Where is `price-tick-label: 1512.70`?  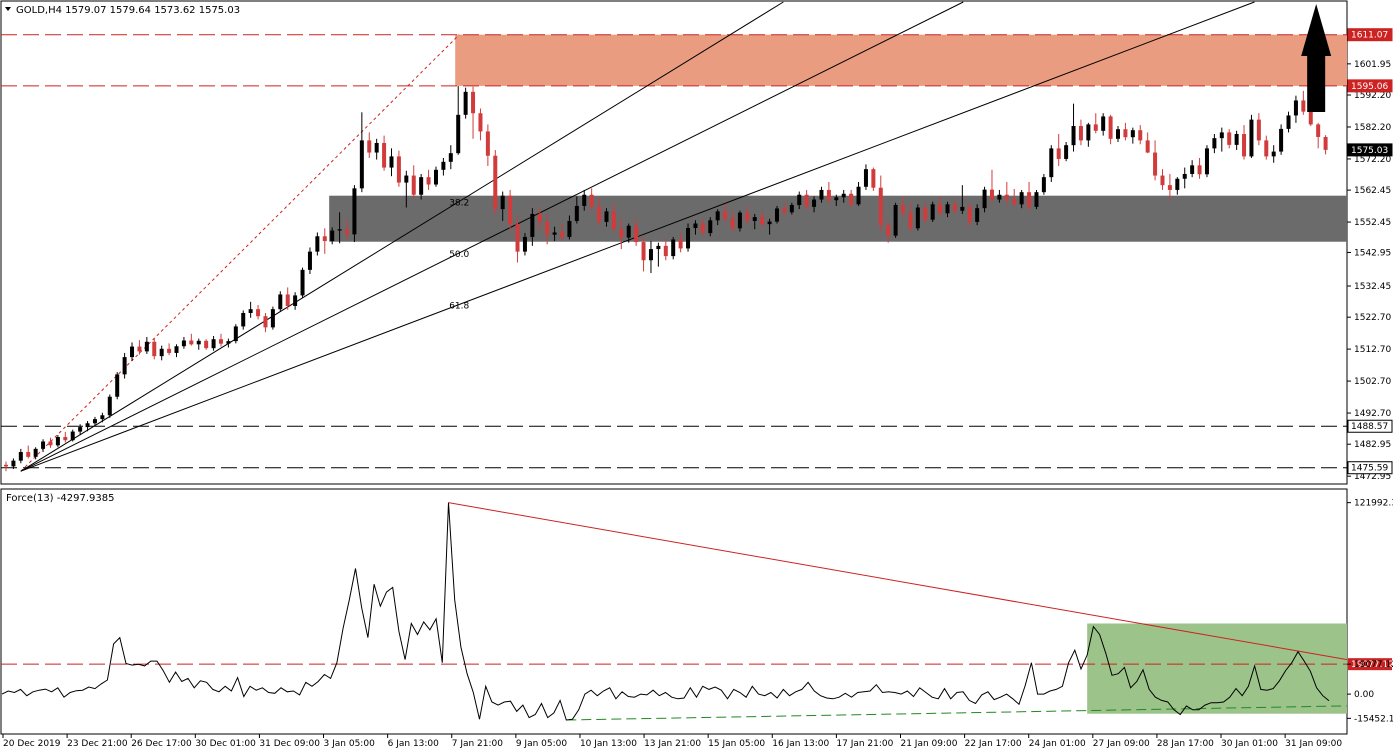 price-tick-label: 1512.70 is located at coordinates (1372, 350).